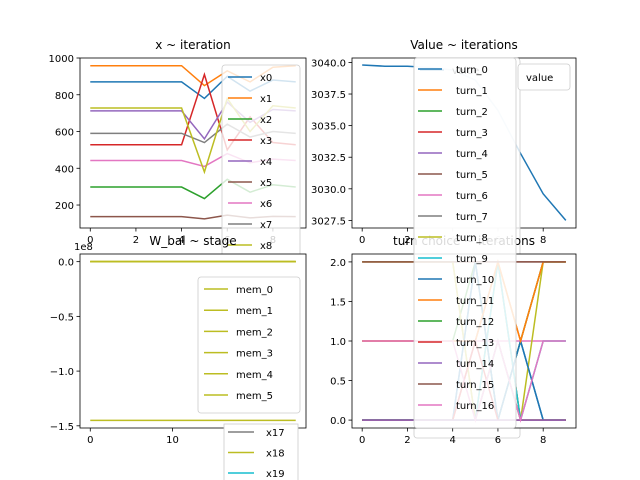 This screenshot has width=640, height=480. Describe the element at coordinates (254, 311) in the screenshot. I see `legend-label: mem_1` at that location.